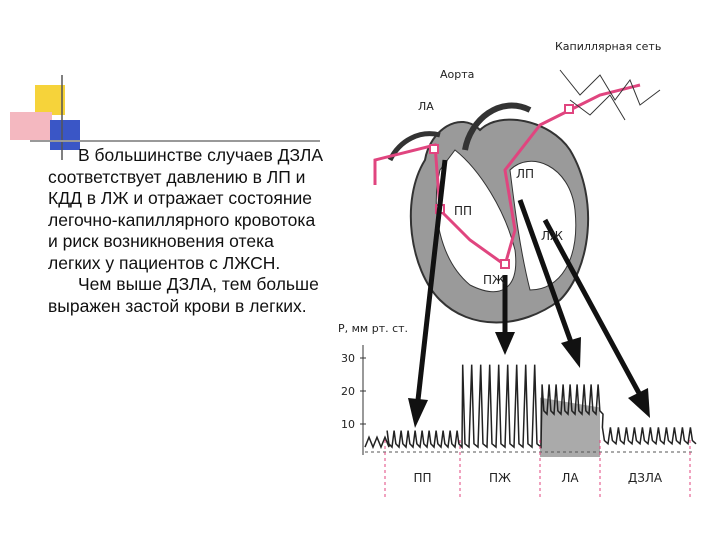  I want to click on left-chambers, so click(543, 225).